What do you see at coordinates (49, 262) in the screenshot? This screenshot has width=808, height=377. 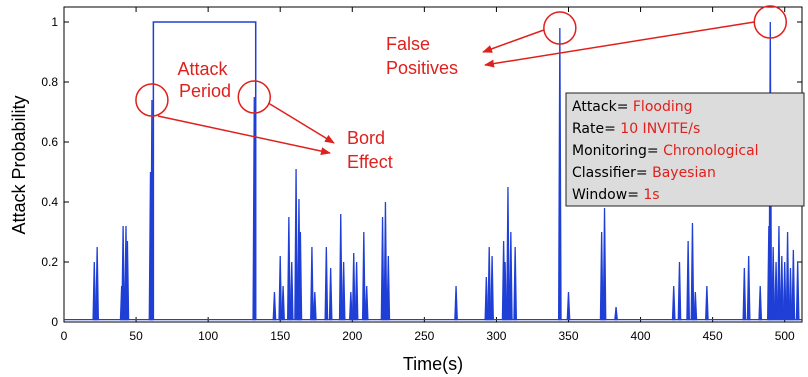 I see `y-tick-label: 0.2` at bounding box center [49, 262].